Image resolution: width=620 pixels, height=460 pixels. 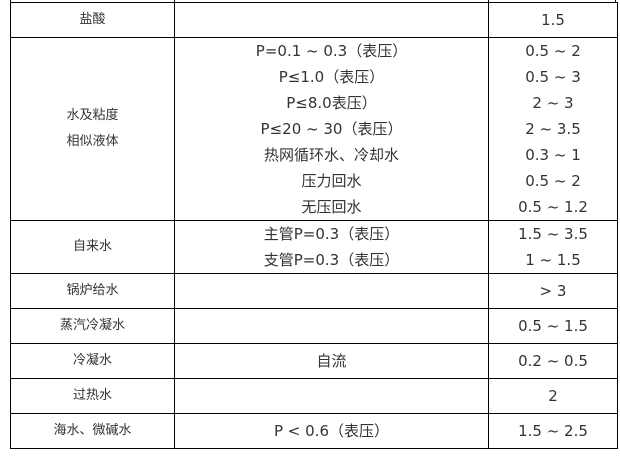 I want to click on velocity-cell: 1.5 ~ 3.5 1 ~ 1.5, so click(x=553, y=247).